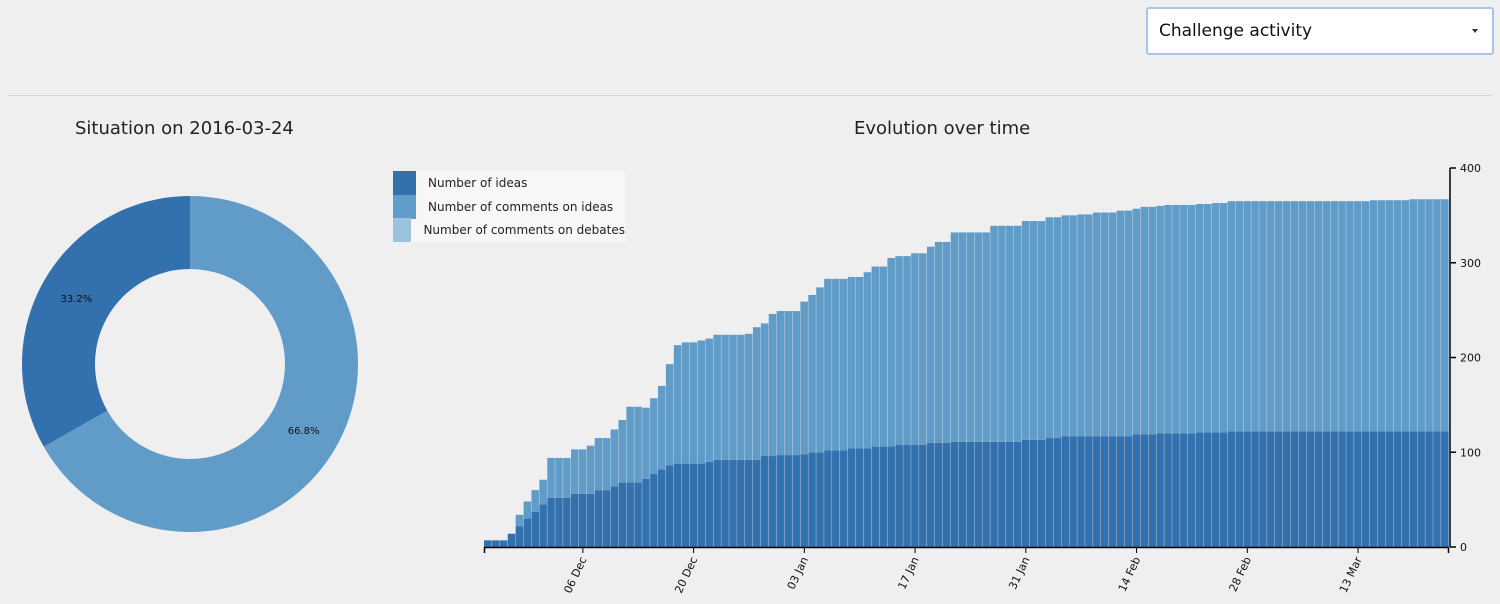  What do you see at coordinates (201, 364) in the screenshot?
I see `donut-slice` at bounding box center [201, 364].